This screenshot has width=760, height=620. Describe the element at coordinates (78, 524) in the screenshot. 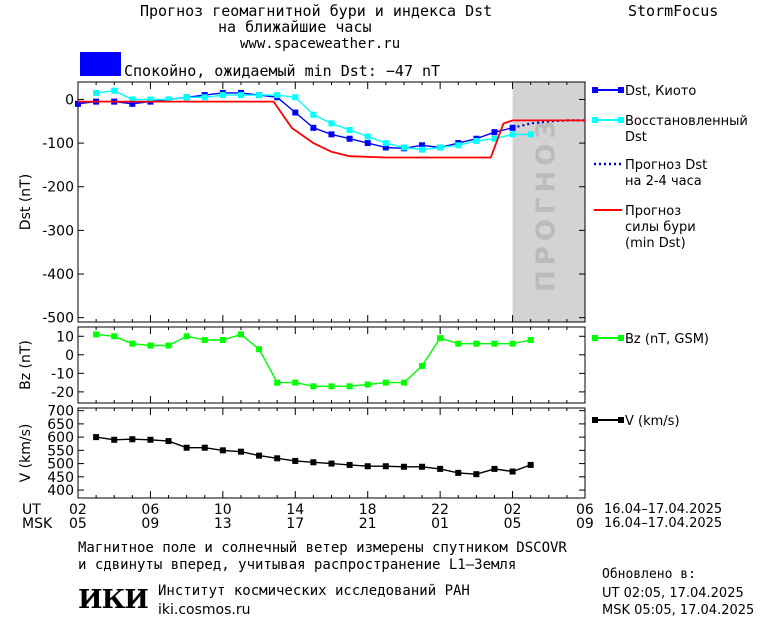

I see `msk-tick-label: 05` at that location.